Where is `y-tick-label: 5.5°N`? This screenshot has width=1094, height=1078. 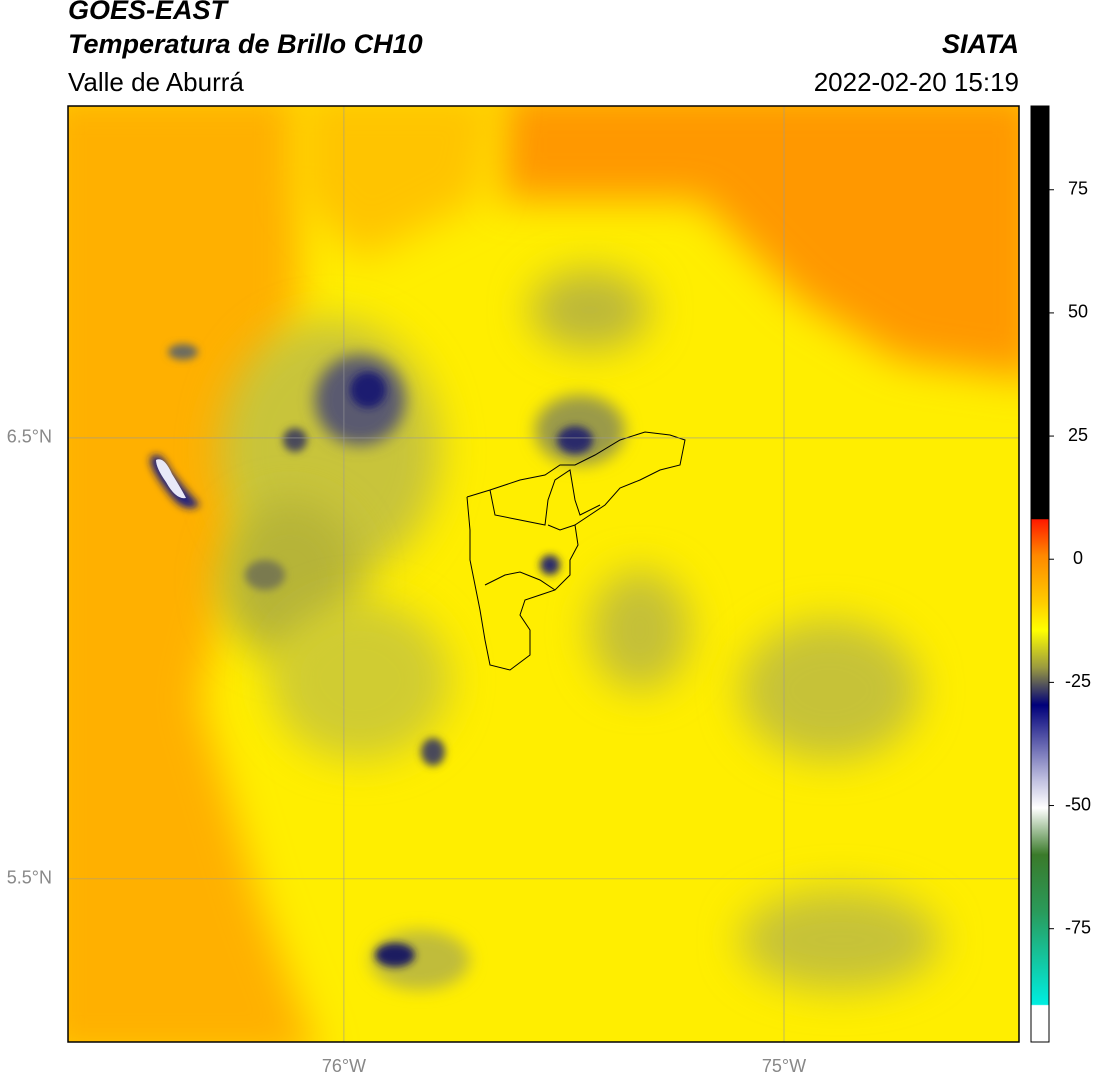 y-tick-label: 5.5°N is located at coordinates (29, 878).